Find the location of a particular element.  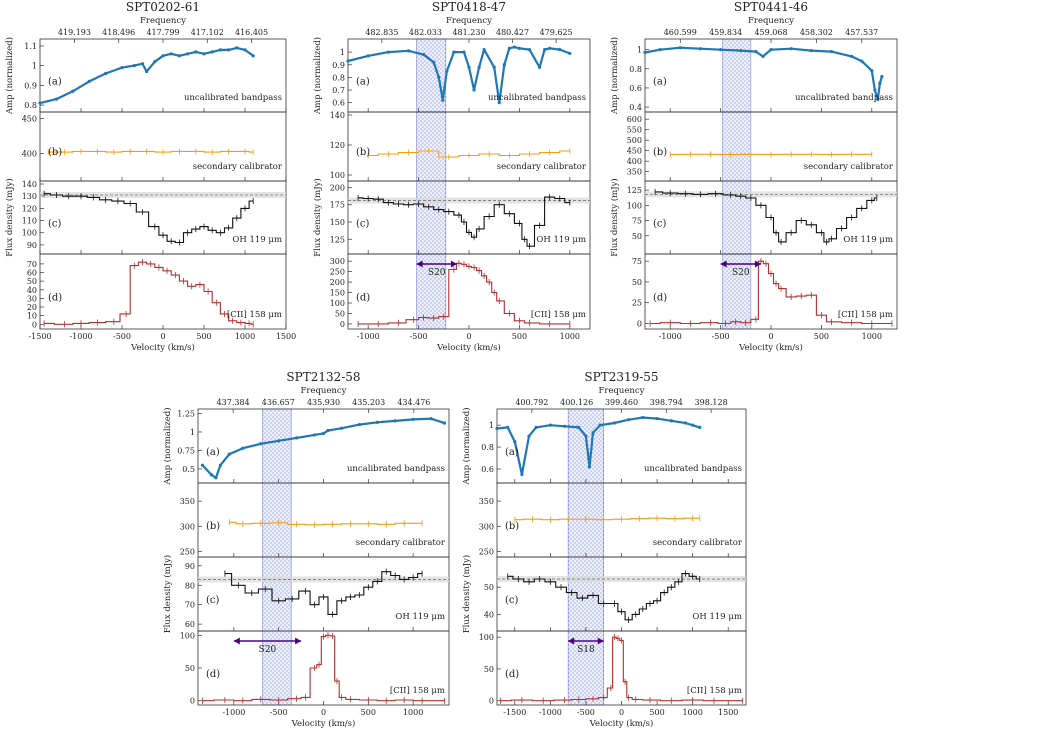

y-tick-label: 90 is located at coordinates (32, 245).